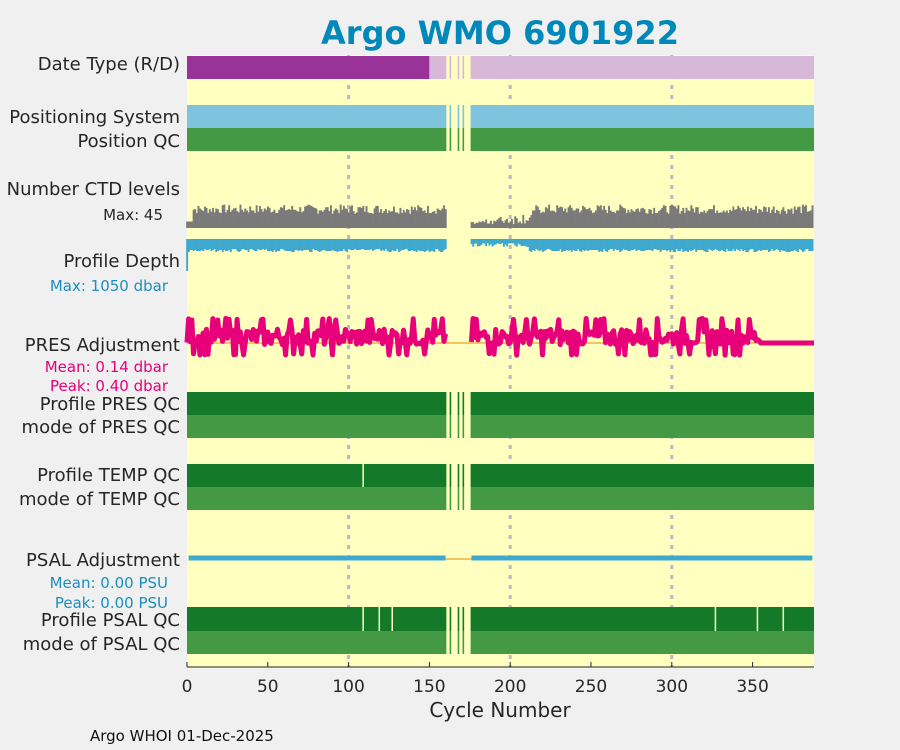 The width and height of the screenshot is (900, 750). Describe the element at coordinates (500, 216) in the screenshot. I see `ctd-levels-row` at that location.